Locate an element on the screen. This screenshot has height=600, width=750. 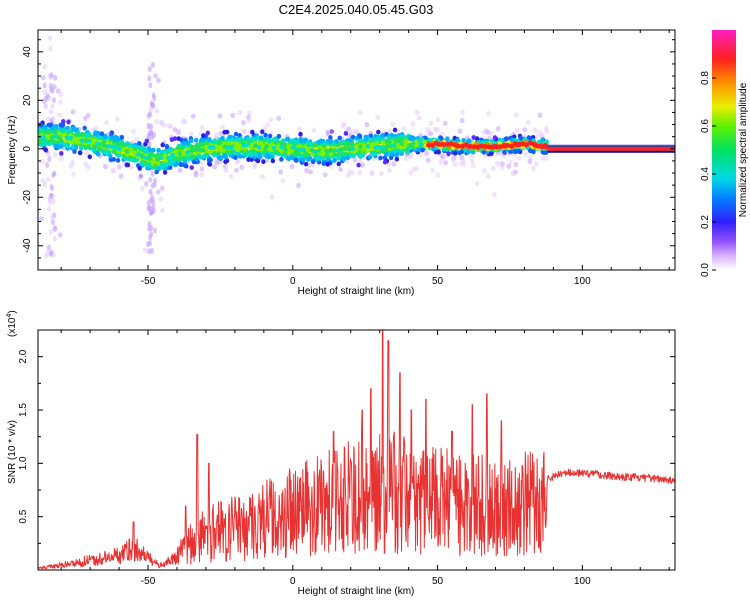
snr-ylabel: SNR (10 * v/v) is located at coordinates (12, 452).